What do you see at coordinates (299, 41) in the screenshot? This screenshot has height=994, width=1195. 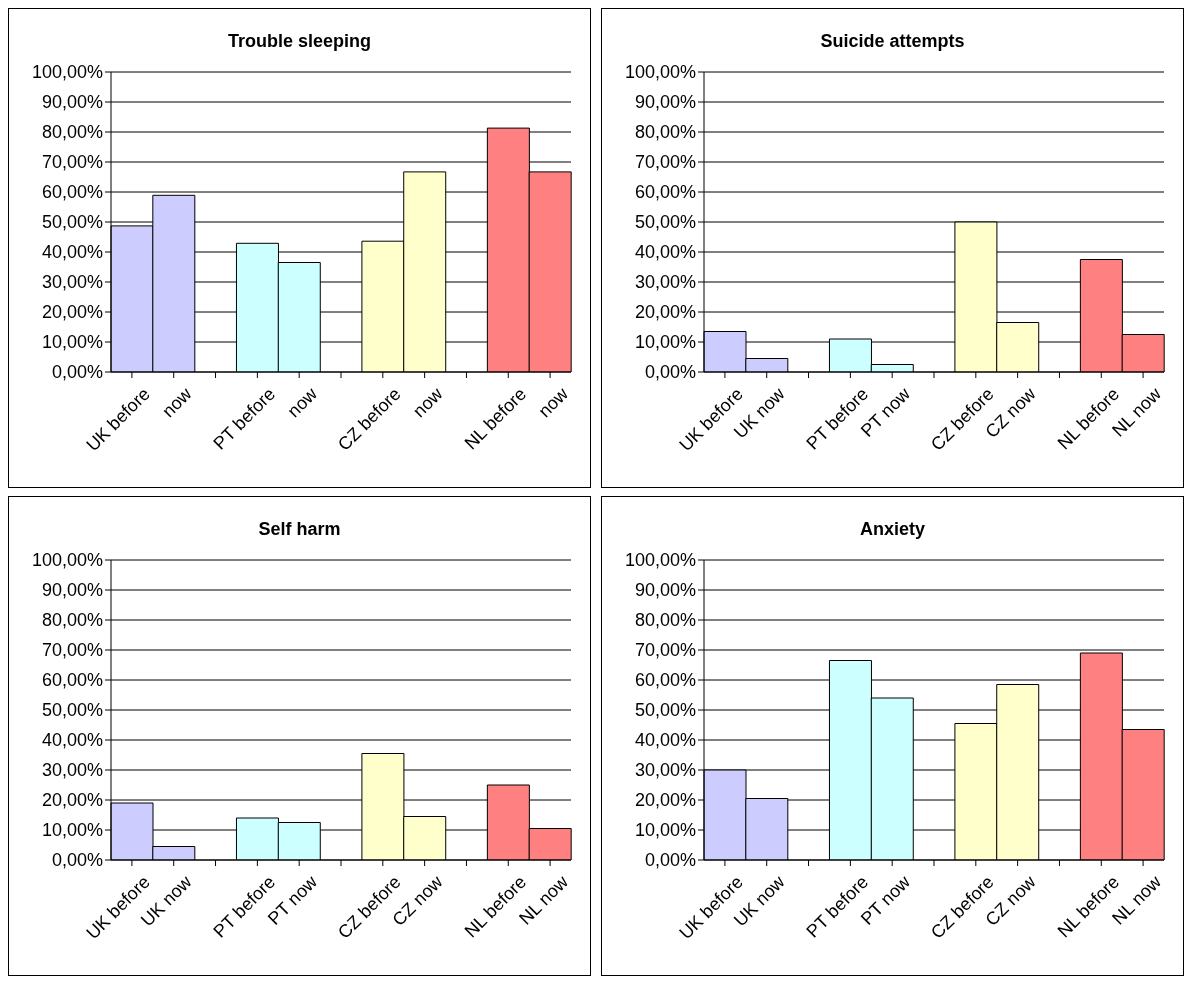 I see `chart-title: Trouble sleeping` at bounding box center [299, 41].